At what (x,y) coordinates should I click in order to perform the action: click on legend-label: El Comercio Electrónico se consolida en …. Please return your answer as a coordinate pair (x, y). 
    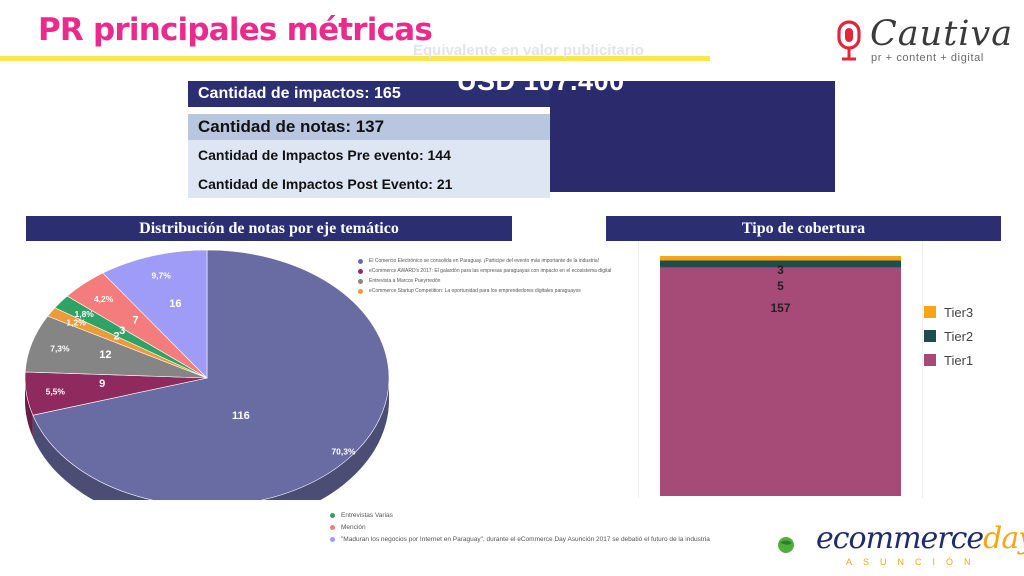
    Looking at the image, I should click on (484, 261).